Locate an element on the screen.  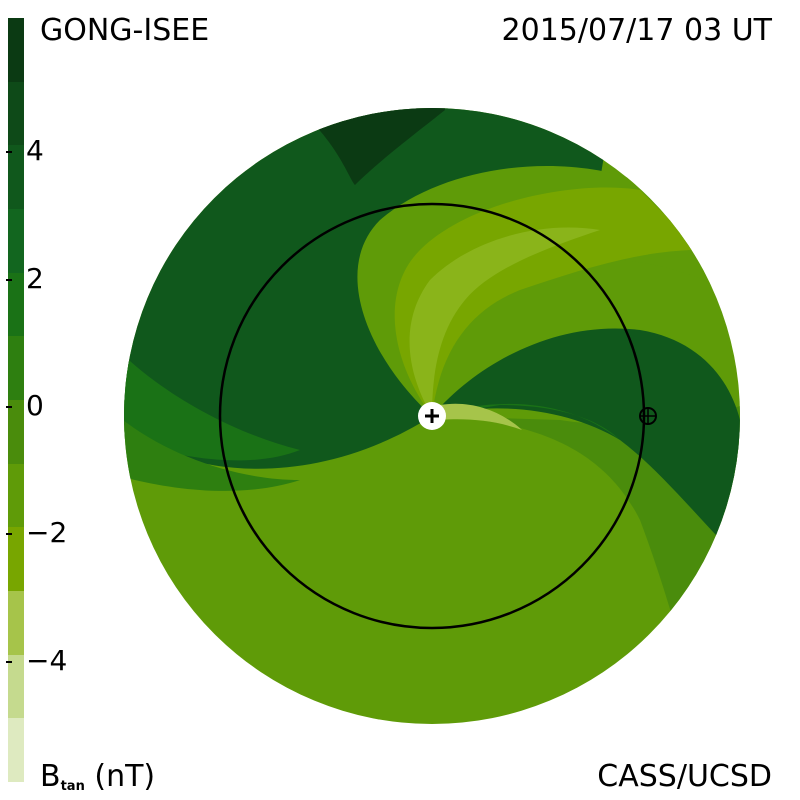
colorbar-tick-label: −4 is located at coordinates (47, 660).